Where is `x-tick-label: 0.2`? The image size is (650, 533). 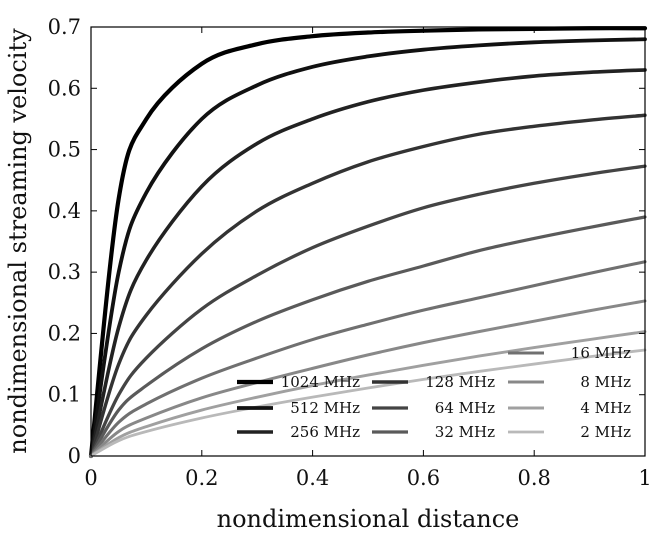
x-tick-label: 0.2 is located at coordinates (201, 478).